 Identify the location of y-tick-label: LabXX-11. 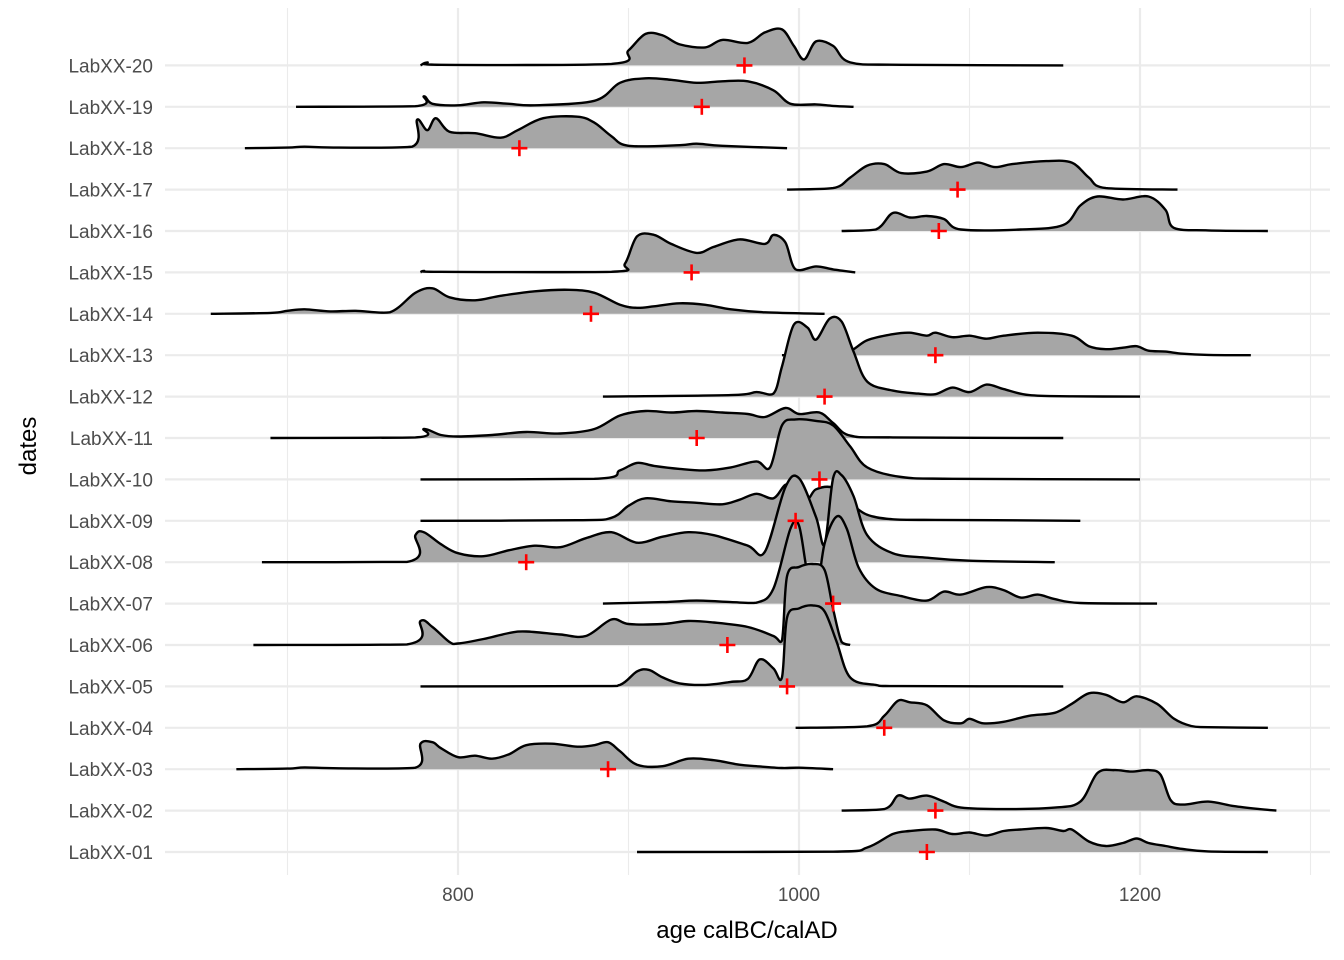
(111, 439).